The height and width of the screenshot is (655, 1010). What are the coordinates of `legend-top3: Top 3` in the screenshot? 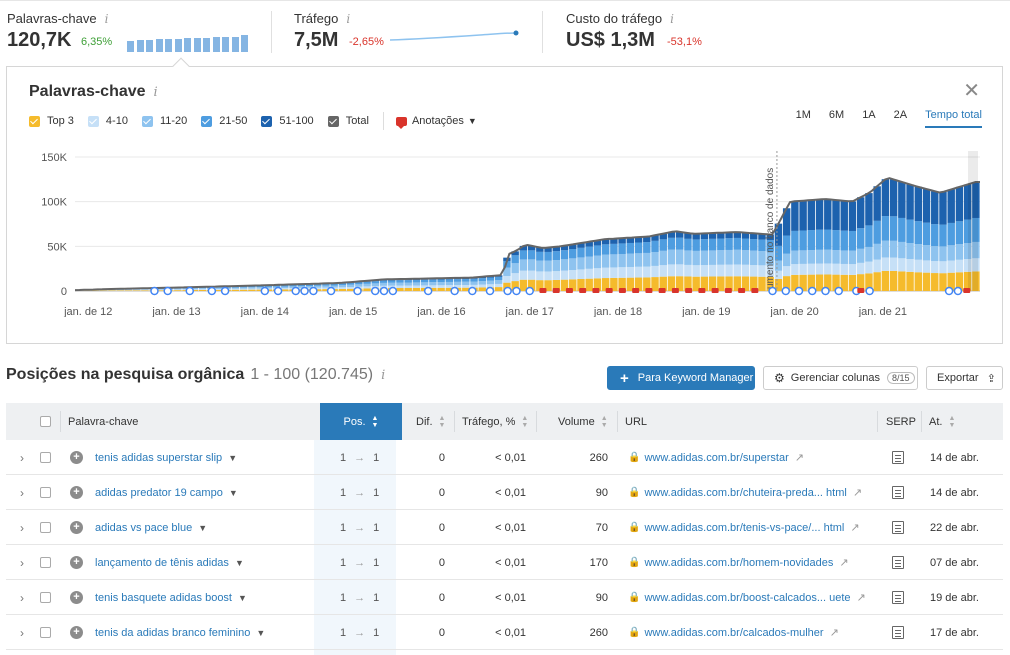 It's located at (51, 121).